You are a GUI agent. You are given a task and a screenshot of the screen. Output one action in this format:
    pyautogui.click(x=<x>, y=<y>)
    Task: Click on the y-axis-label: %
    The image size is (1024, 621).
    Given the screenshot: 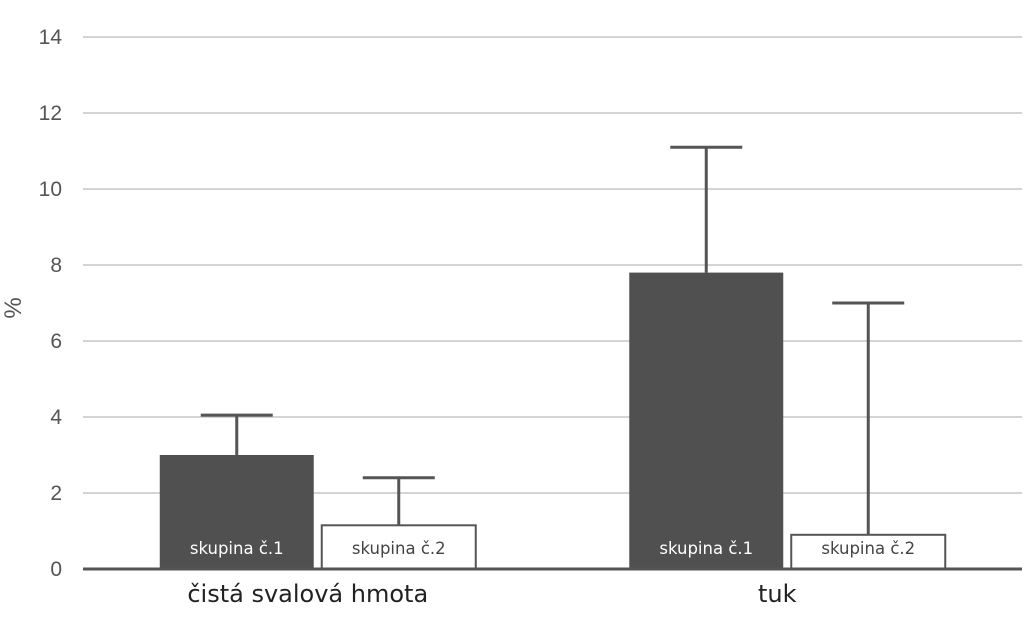 What is the action you would take?
    pyautogui.click(x=13, y=307)
    